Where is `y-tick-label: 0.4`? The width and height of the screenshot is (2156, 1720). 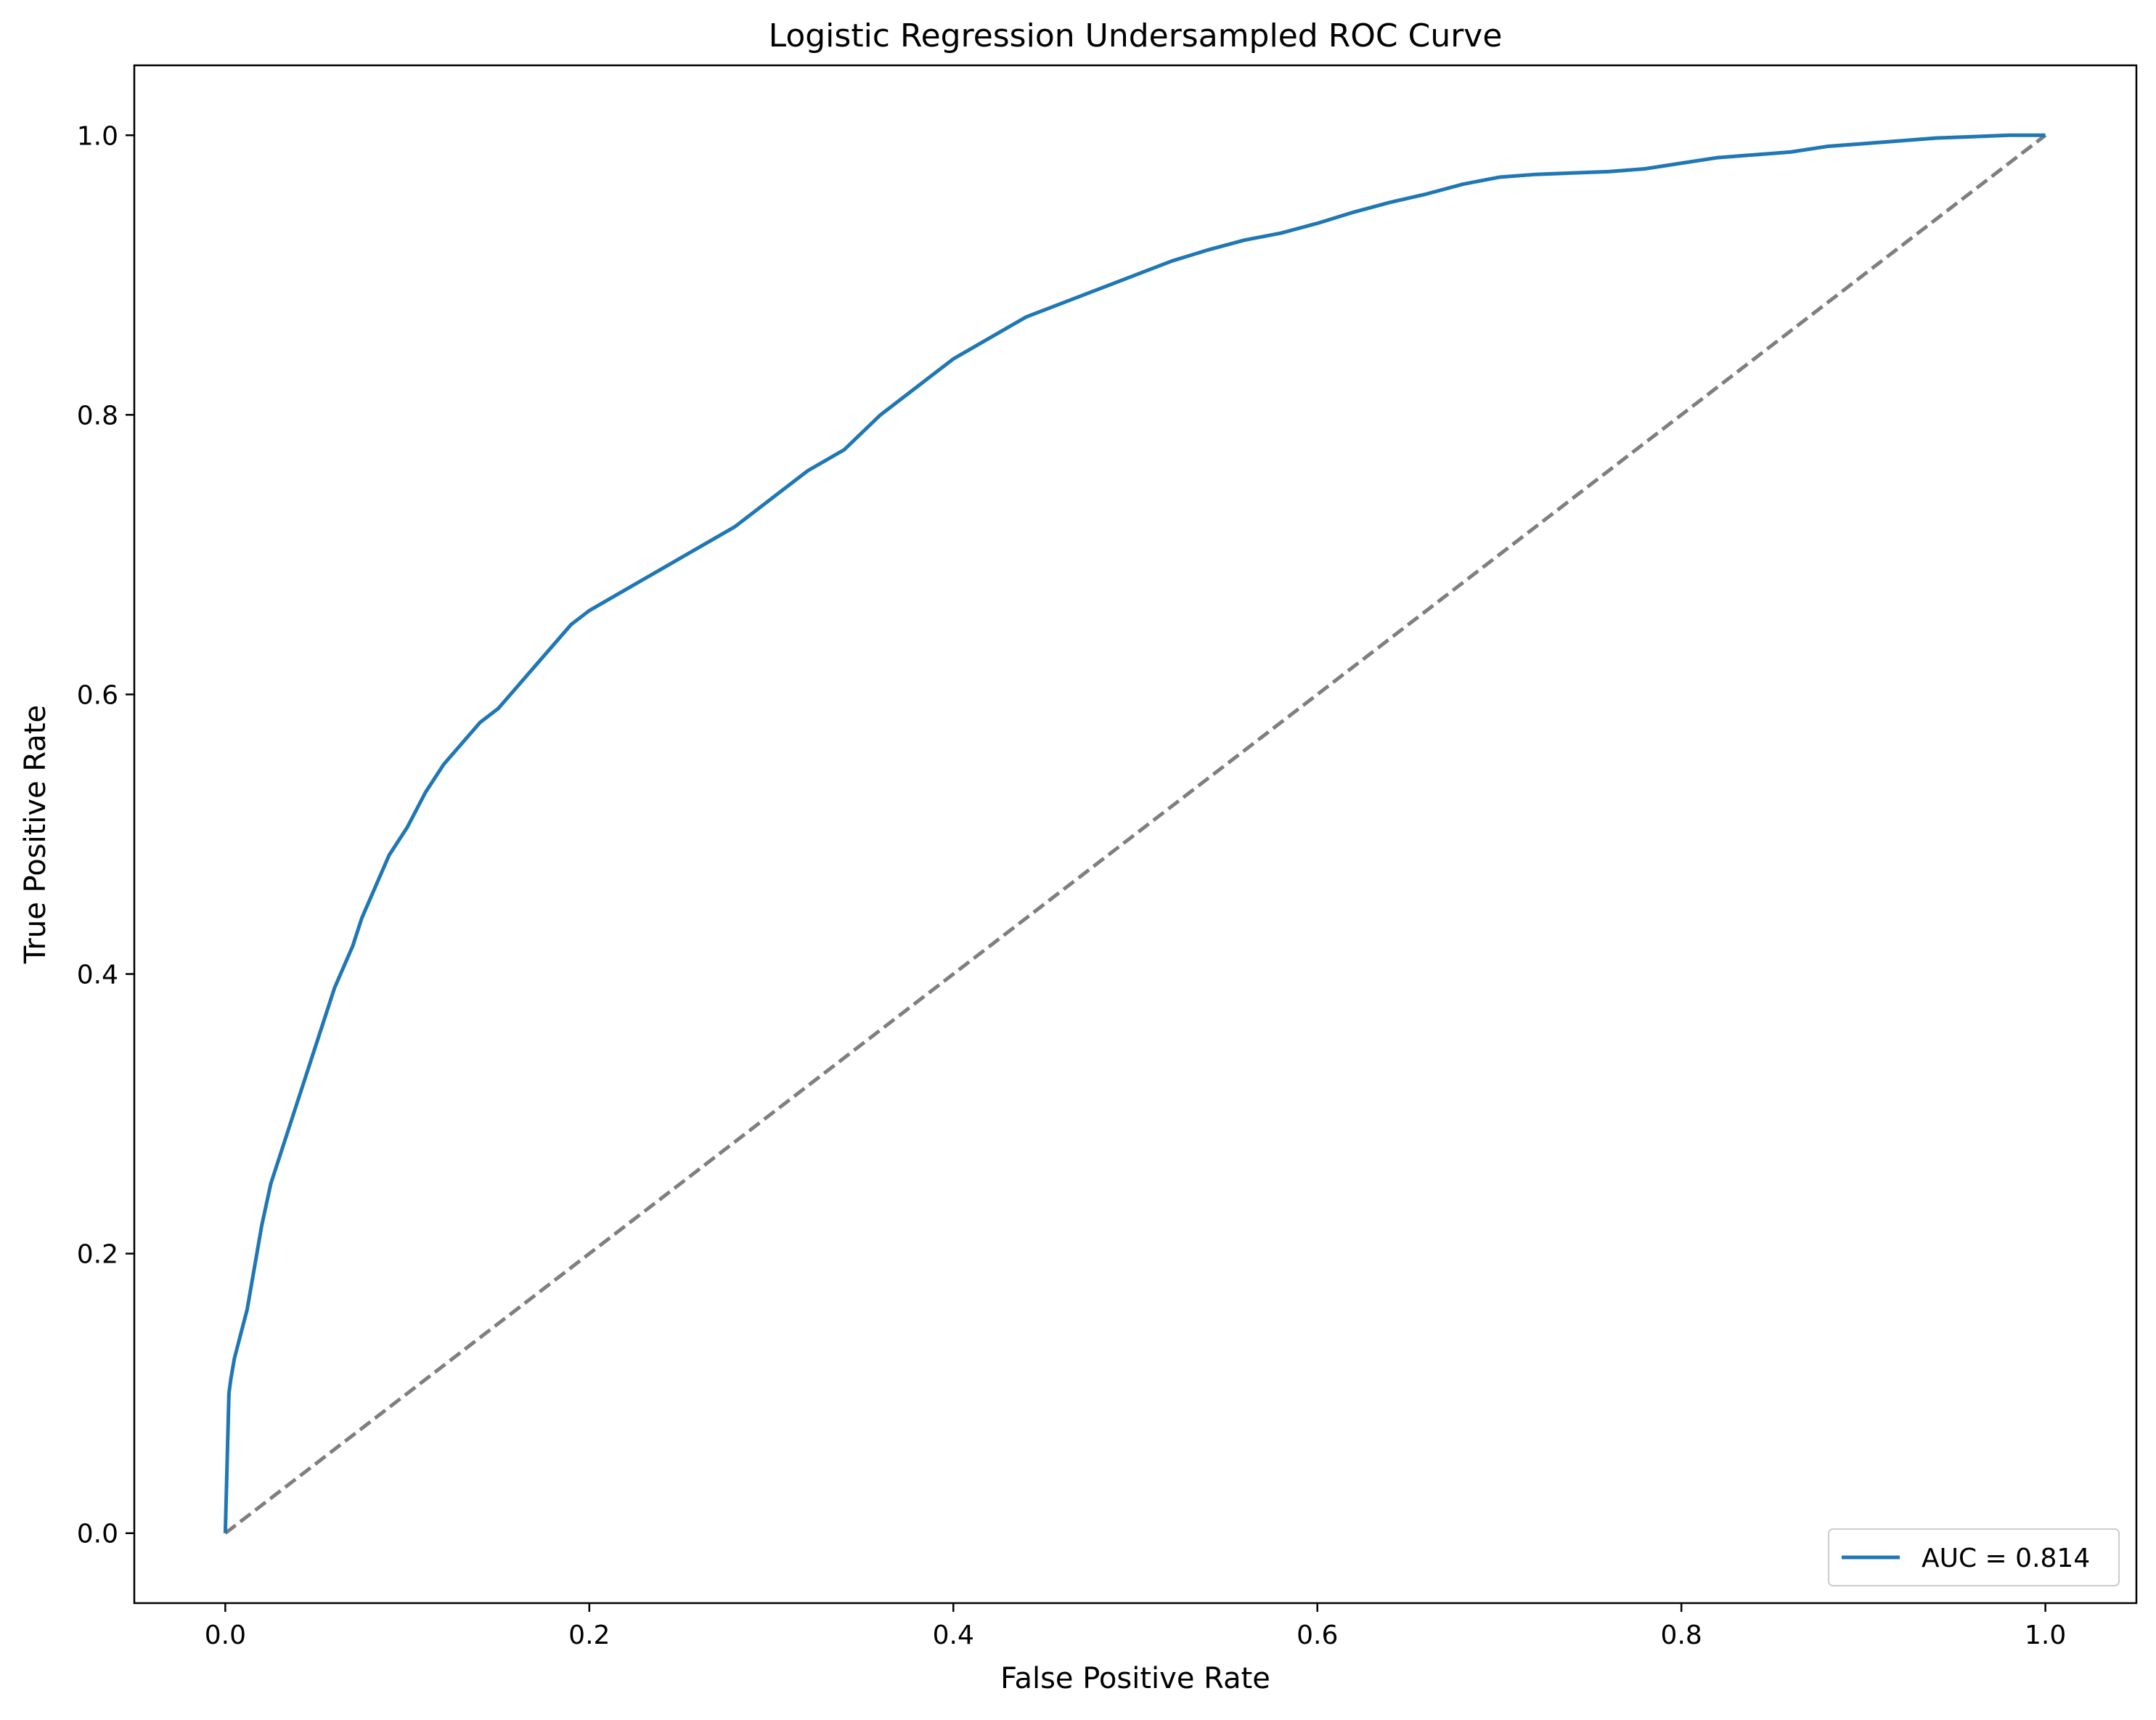
y-tick-label: 0.4 is located at coordinates (98, 976).